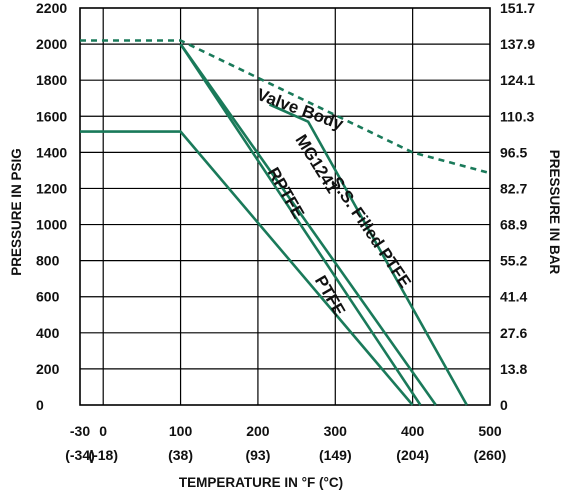 The width and height of the screenshot is (569, 497). I want to click on y-tick-label-left: 800, so click(48, 261).